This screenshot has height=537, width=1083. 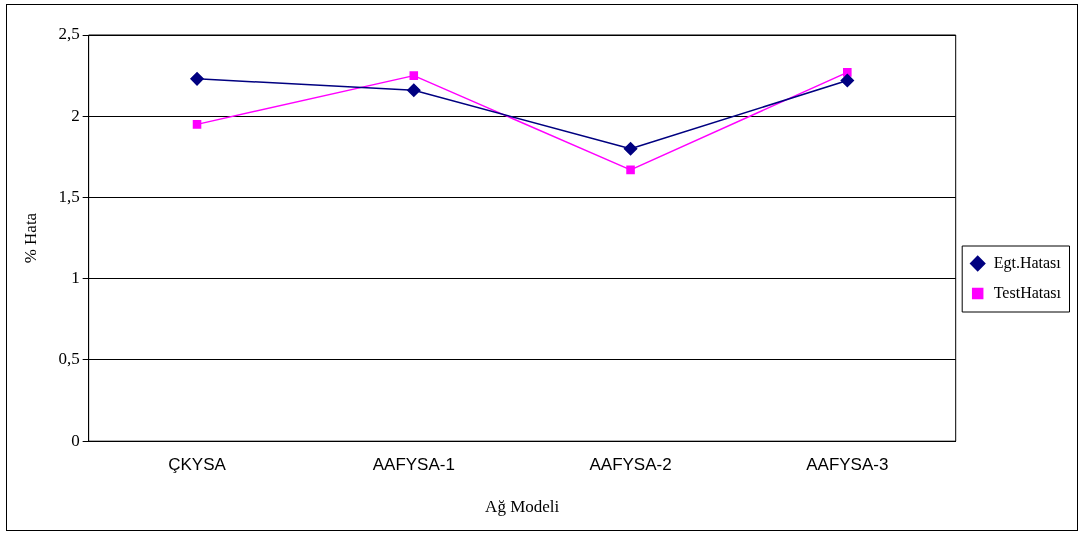 What do you see at coordinates (75, 278) in the screenshot?
I see `y-tick-label: 1` at bounding box center [75, 278].